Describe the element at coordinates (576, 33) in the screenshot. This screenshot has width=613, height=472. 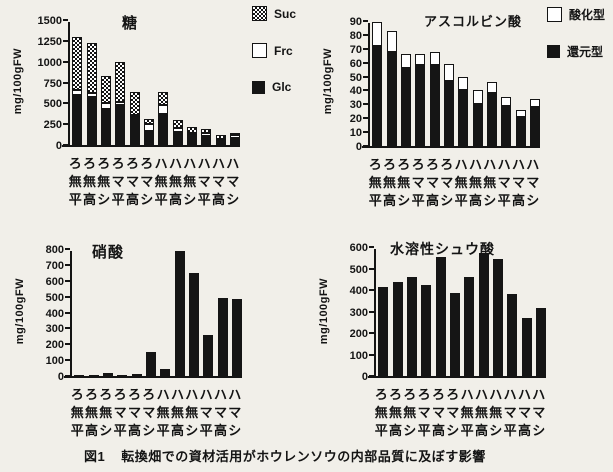
I see `legend-ascorbic: 酸化型 還元型` at that location.